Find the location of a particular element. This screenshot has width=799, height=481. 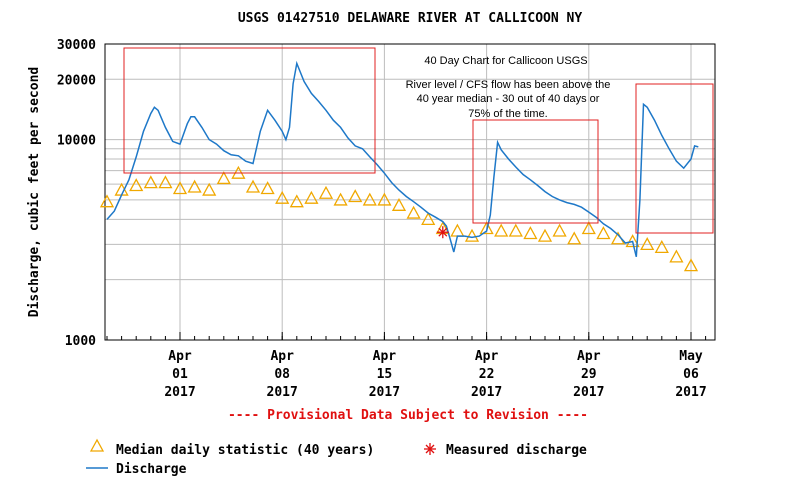

y-tick-label: 10000 is located at coordinates (76, 141).